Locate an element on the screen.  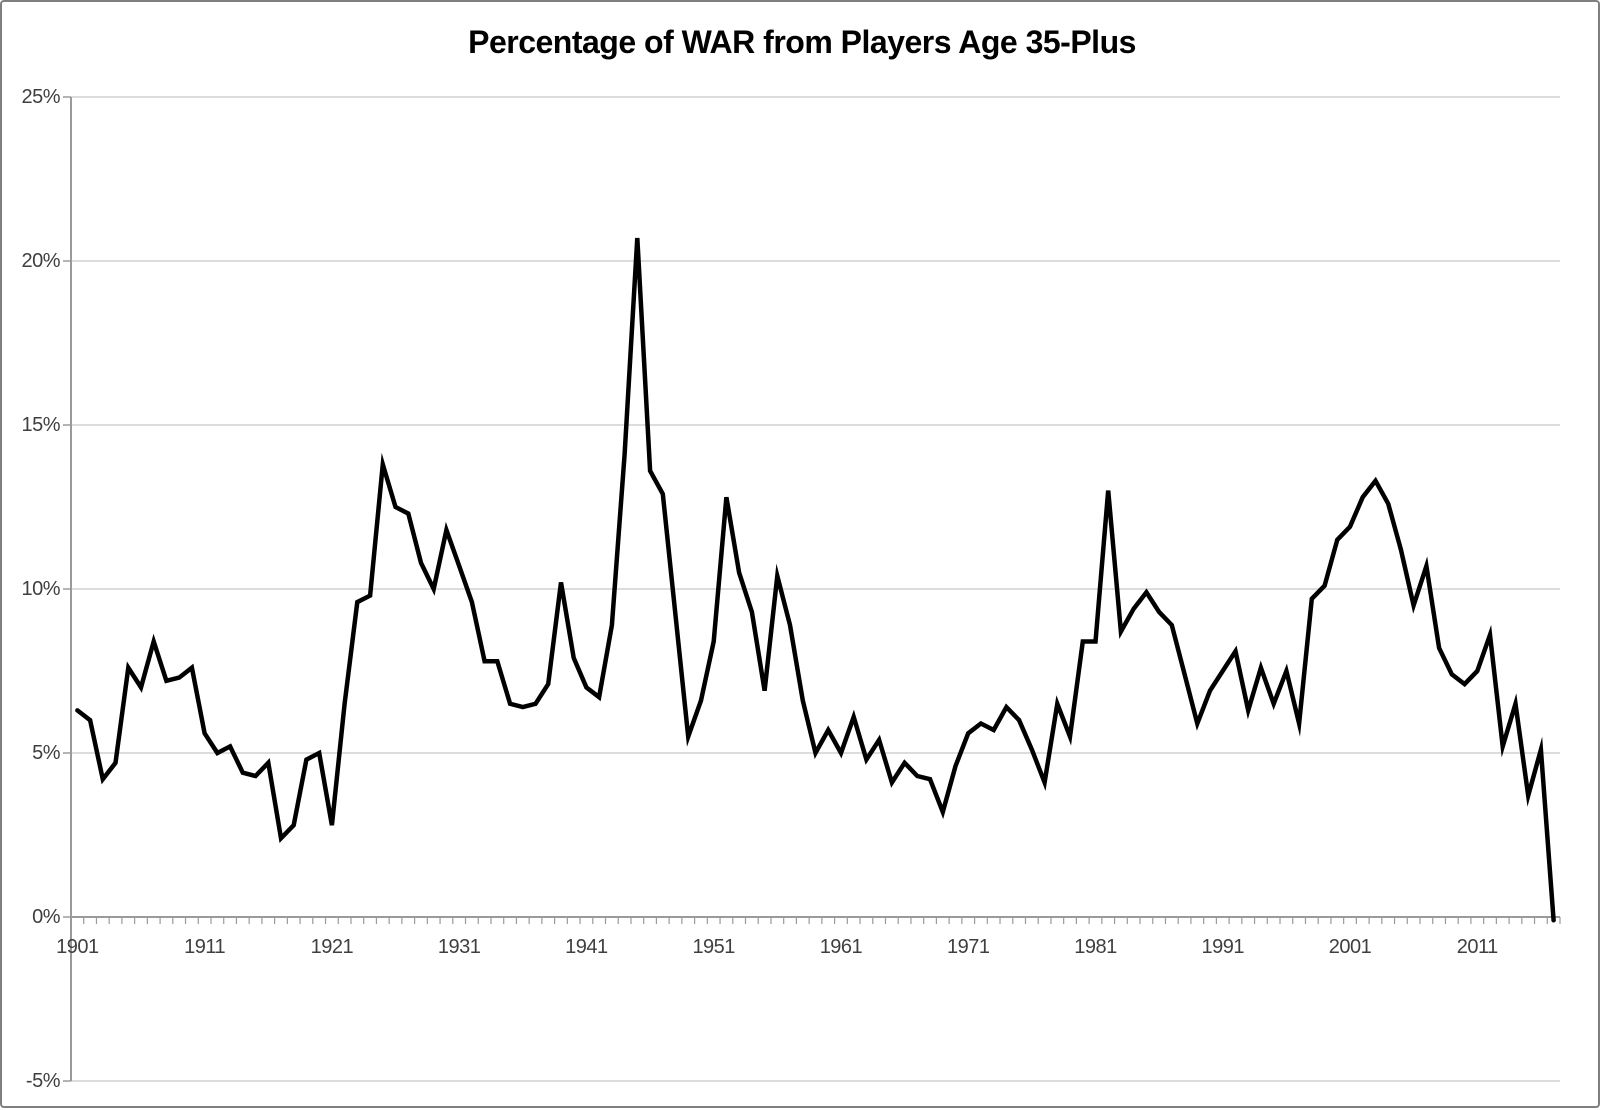
x-tick-label: 1941 is located at coordinates (586, 947).